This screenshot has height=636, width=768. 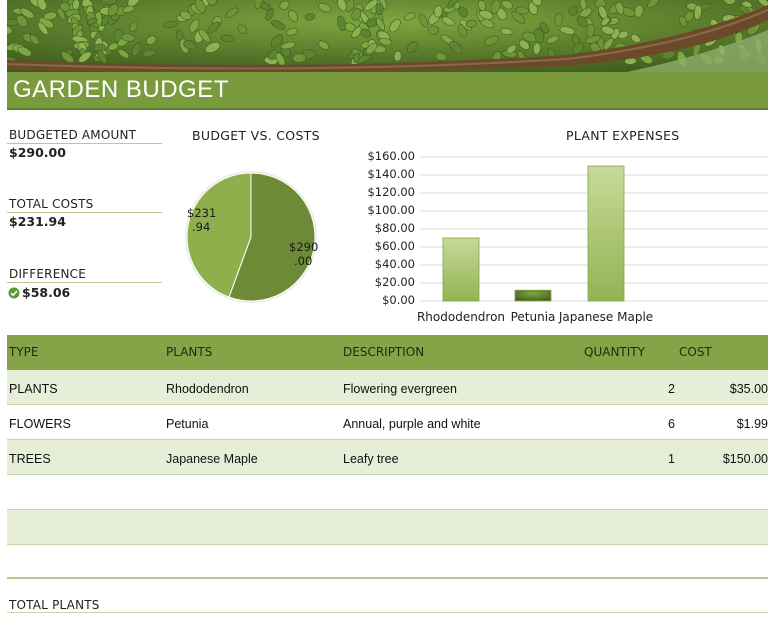 What do you see at coordinates (623, 135) in the screenshot?
I see `bar-chart-title: PLANT EXPENSES` at bounding box center [623, 135].